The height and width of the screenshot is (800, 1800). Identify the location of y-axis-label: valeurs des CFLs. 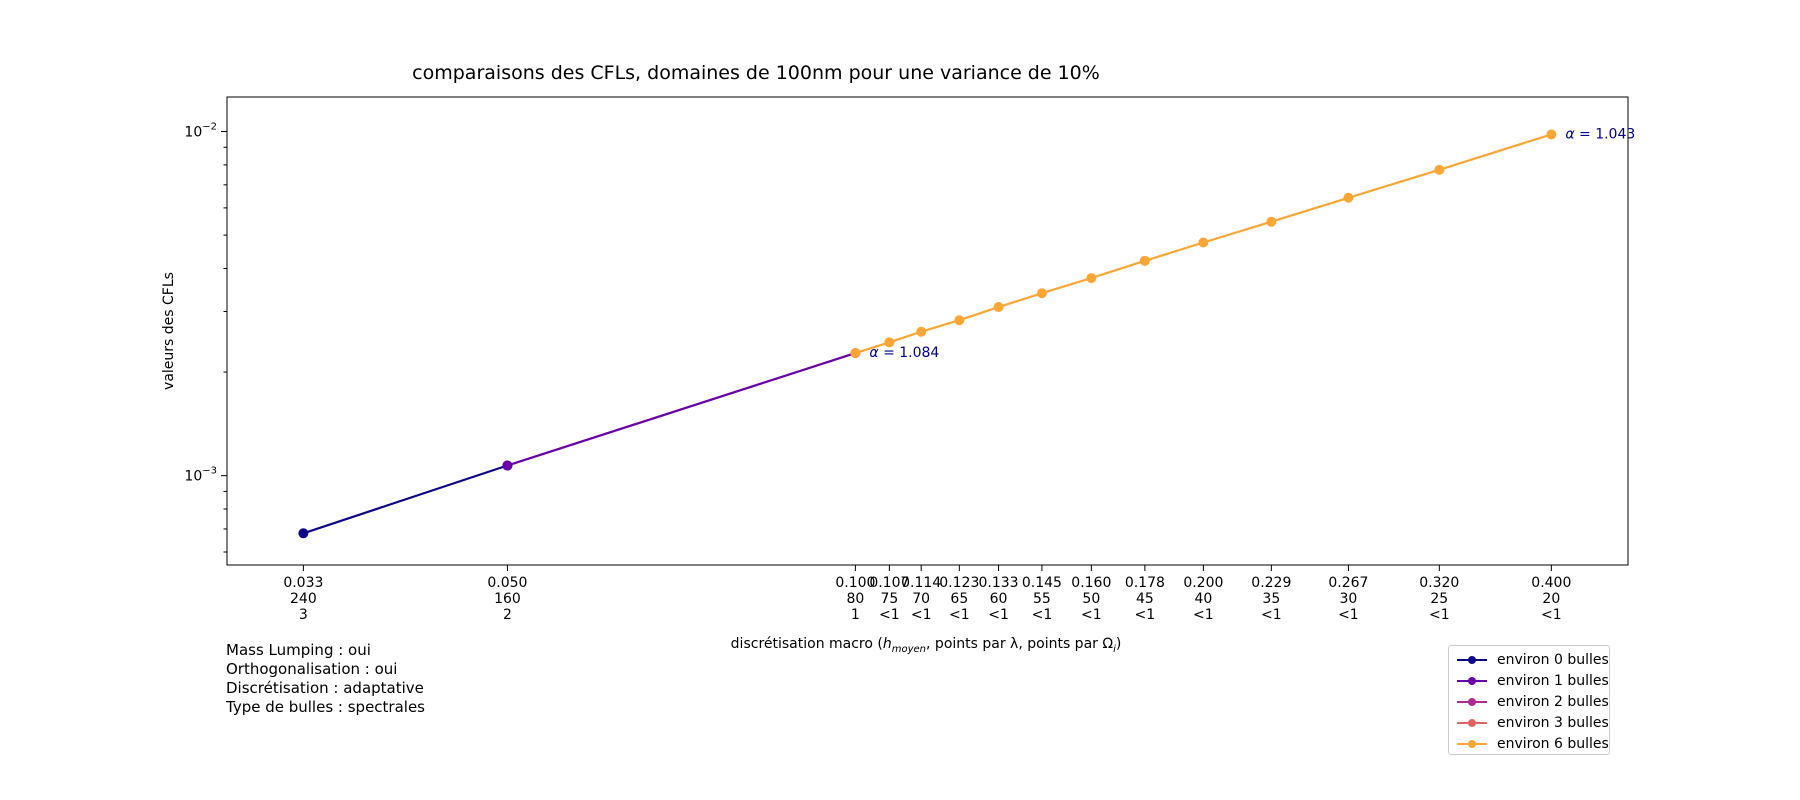
(169, 331).